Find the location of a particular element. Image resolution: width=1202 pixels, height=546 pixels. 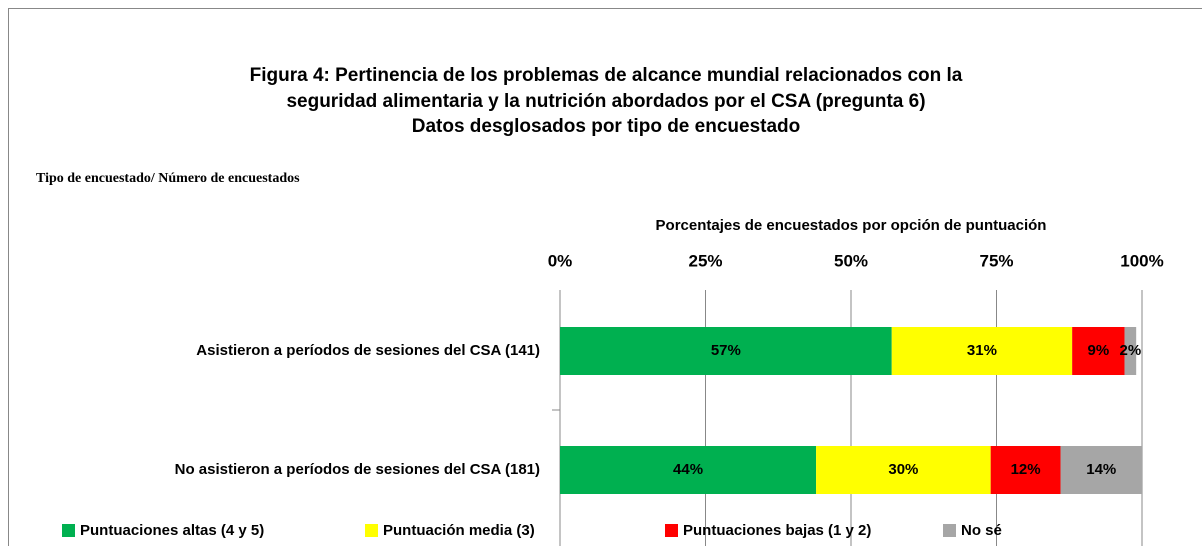

legend-label: Puntuación media (3) is located at coordinates (459, 530).